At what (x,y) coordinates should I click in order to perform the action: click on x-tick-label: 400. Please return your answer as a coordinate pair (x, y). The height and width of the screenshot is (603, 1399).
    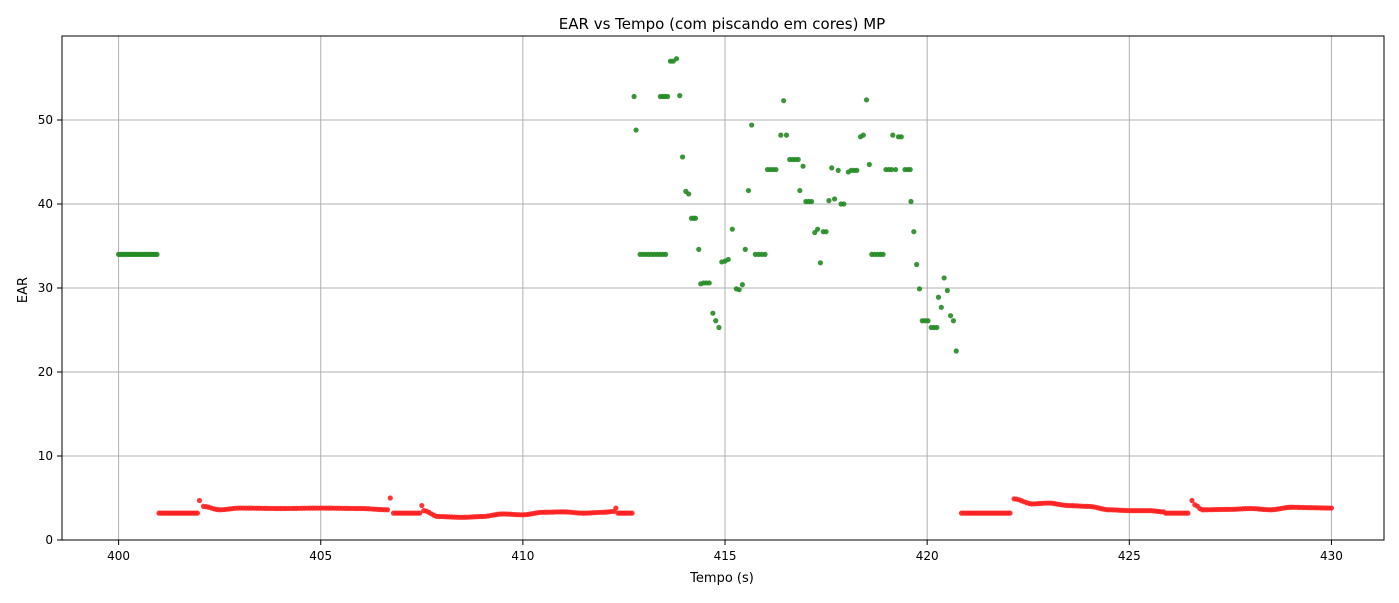
    Looking at the image, I should click on (118, 556).